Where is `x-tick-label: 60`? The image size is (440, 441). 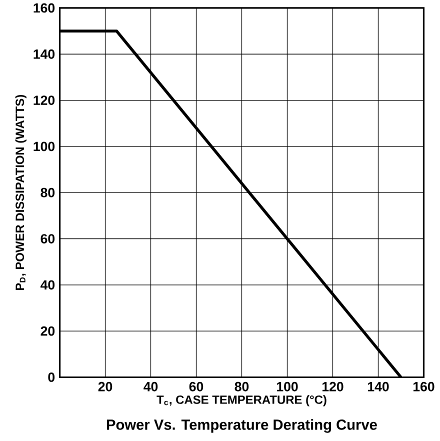
x-tick-label: 60 is located at coordinates (197, 387).